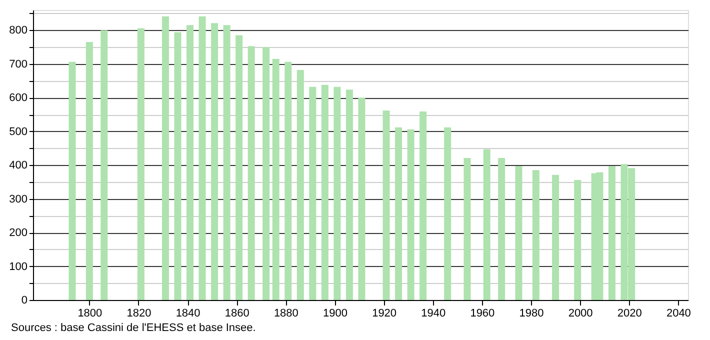 Image resolution: width=710 pixels, height=340 pixels. I want to click on x-tick-label: 2020, so click(629, 314).